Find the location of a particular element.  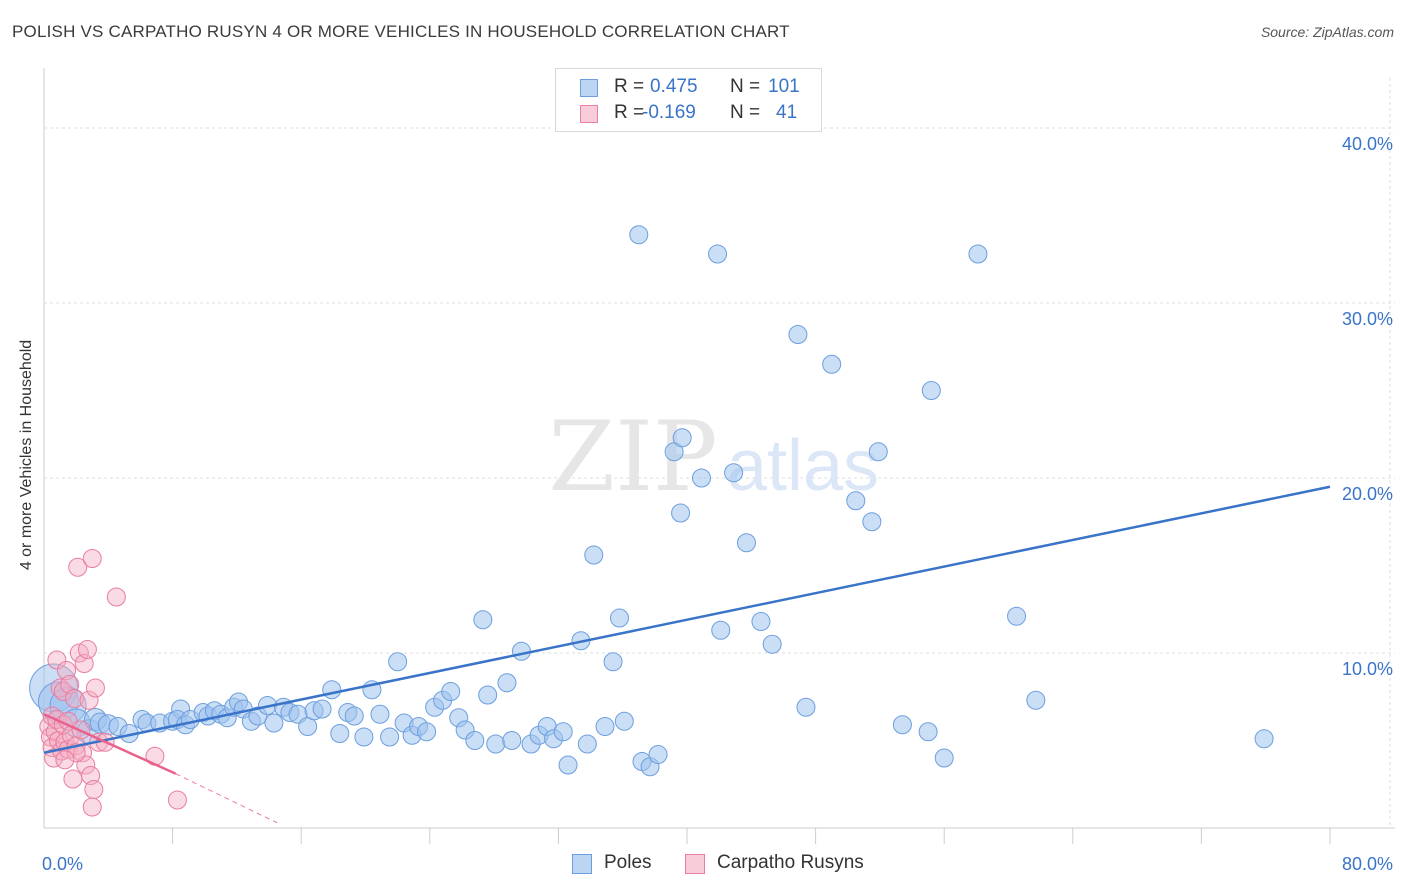

y-axis-title: 4 or more Vehicles in Household is located at coordinates (26, 455).